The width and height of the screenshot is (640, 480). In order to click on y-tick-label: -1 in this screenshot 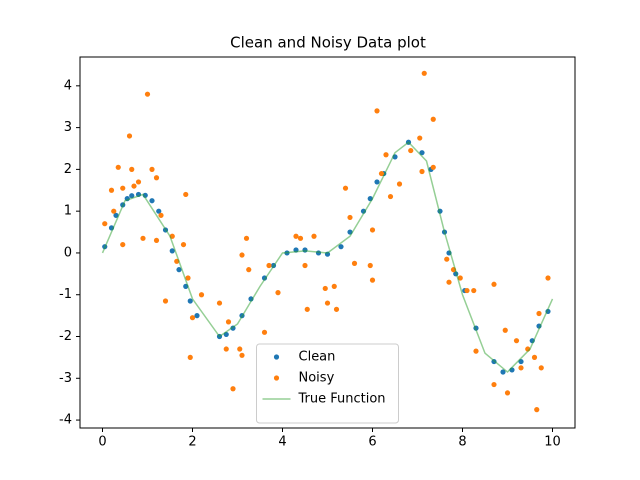, I will do `click(65, 294)`.